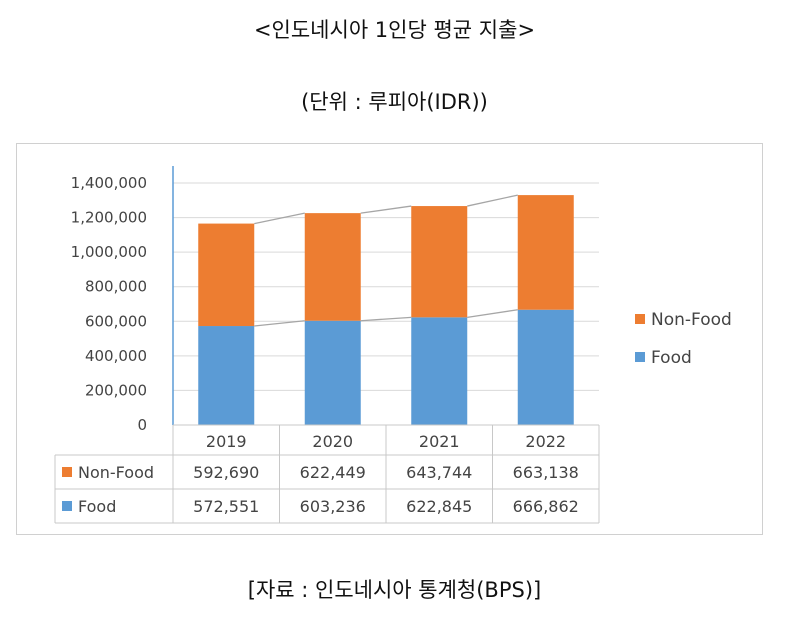 The image size is (789, 617). Describe the element at coordinates (116, 287) in the screenshot. I see `y-tick-label: 800,000` at that location.